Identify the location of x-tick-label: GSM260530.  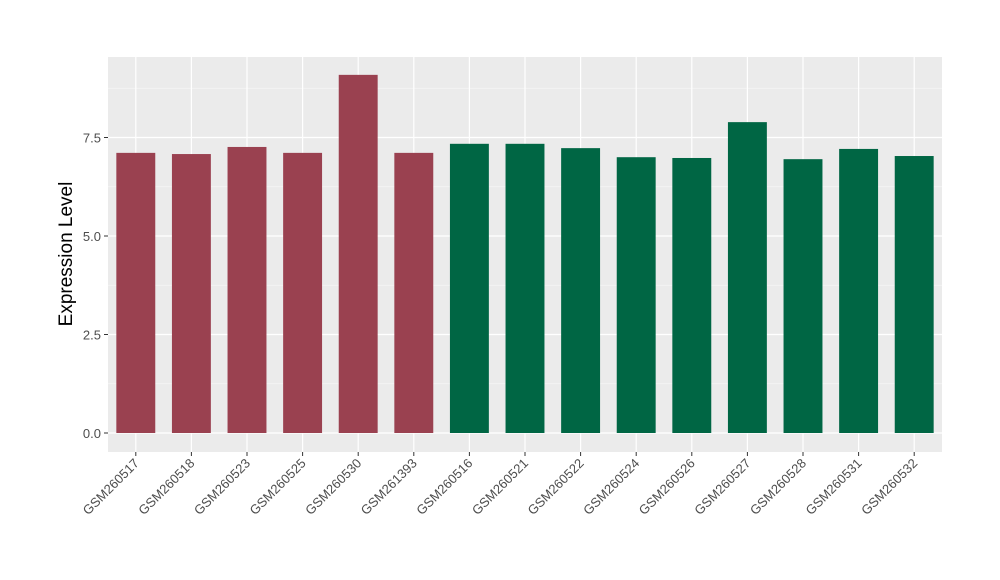
(333, 487).